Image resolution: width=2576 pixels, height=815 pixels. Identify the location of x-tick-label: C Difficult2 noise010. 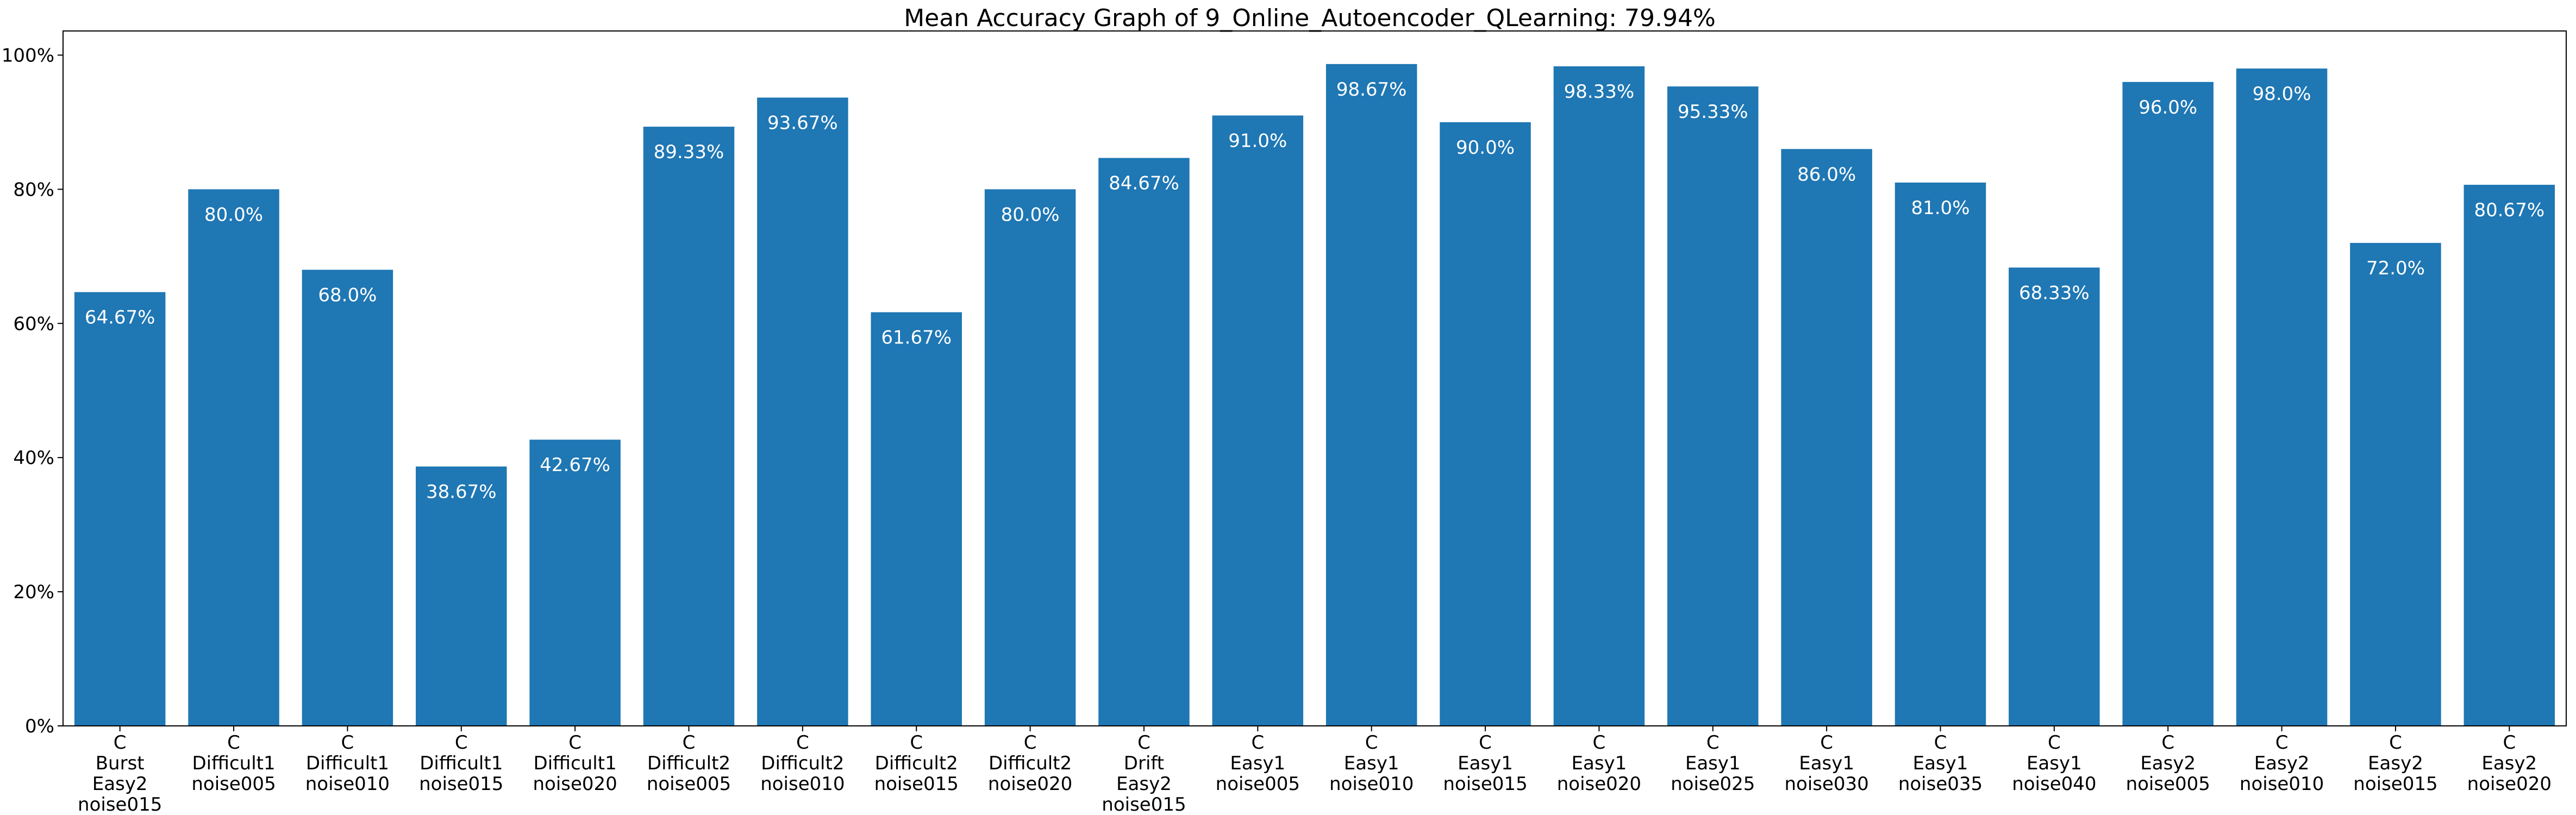
(802, 763).